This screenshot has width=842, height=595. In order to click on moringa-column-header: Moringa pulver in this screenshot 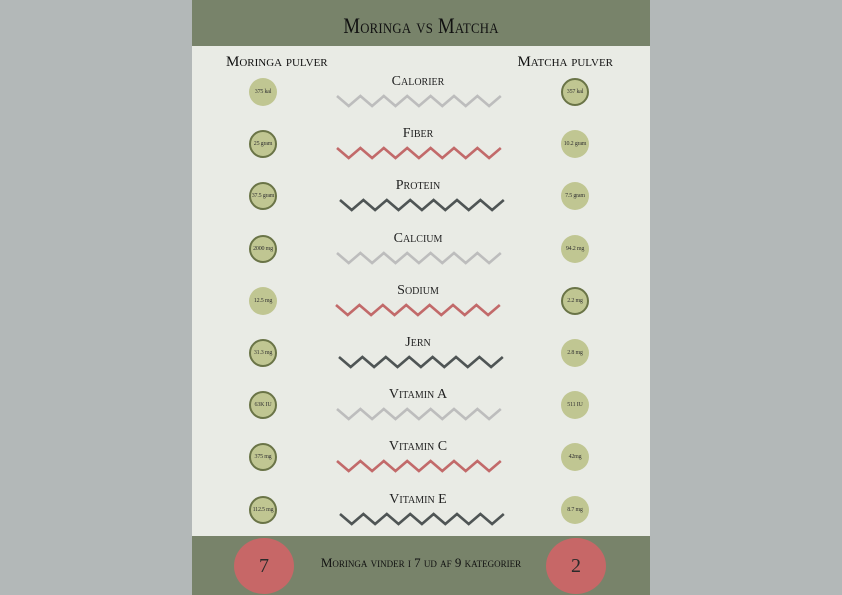, I will do `click(277, 62)`.